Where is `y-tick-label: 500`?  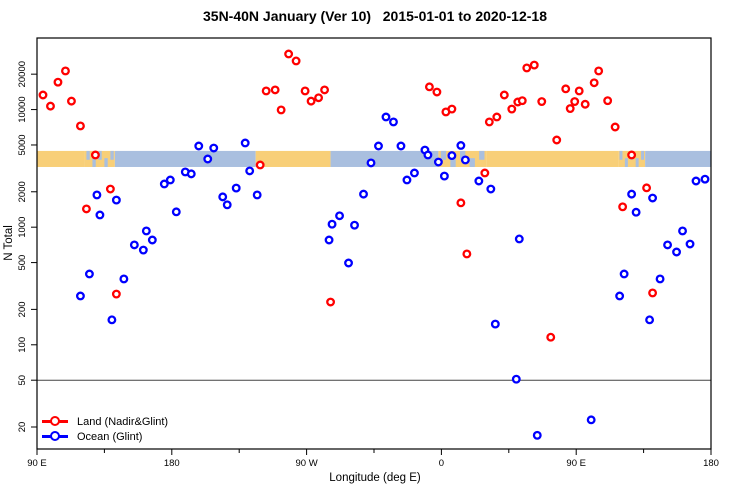 y-tick-label: 500 is located at coordinates (22, 263).